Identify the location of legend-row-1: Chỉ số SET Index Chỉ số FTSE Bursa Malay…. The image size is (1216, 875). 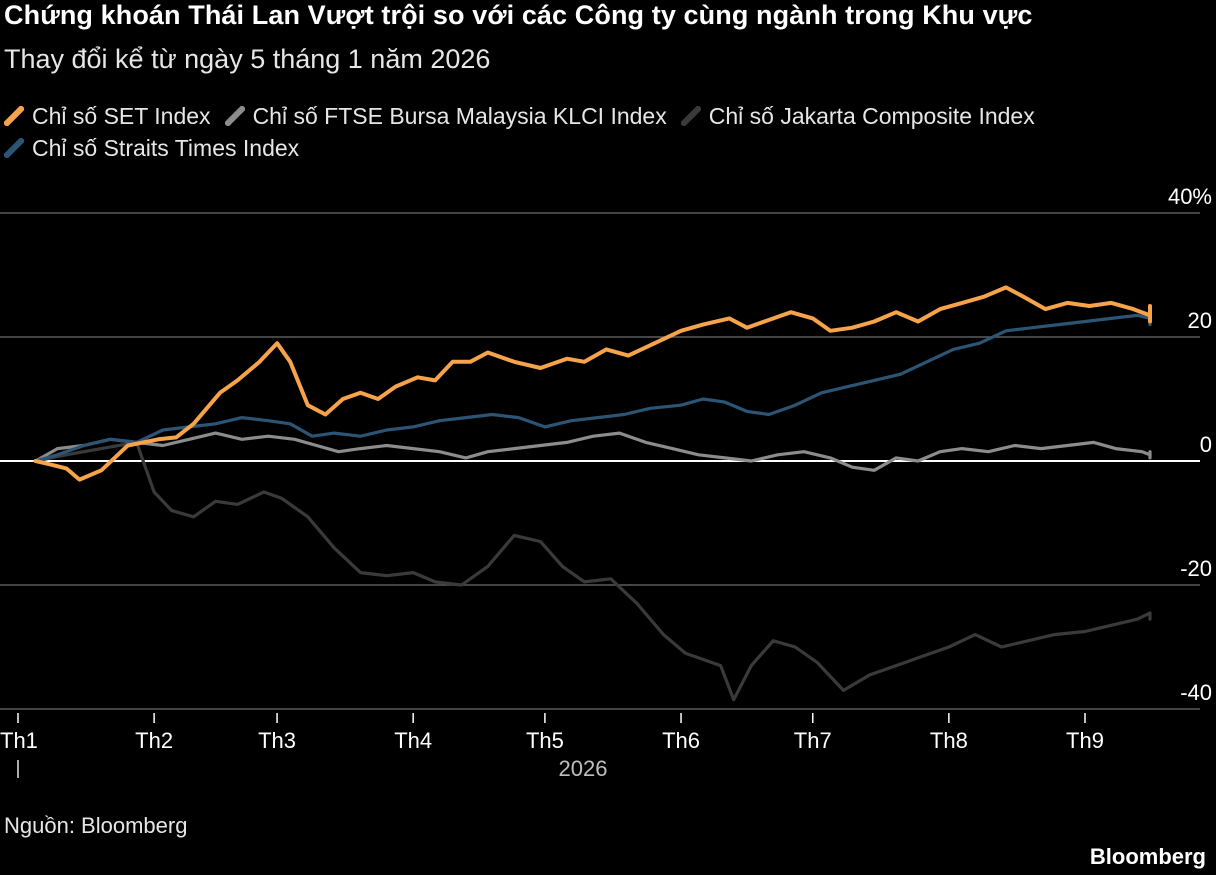
(604, 116).